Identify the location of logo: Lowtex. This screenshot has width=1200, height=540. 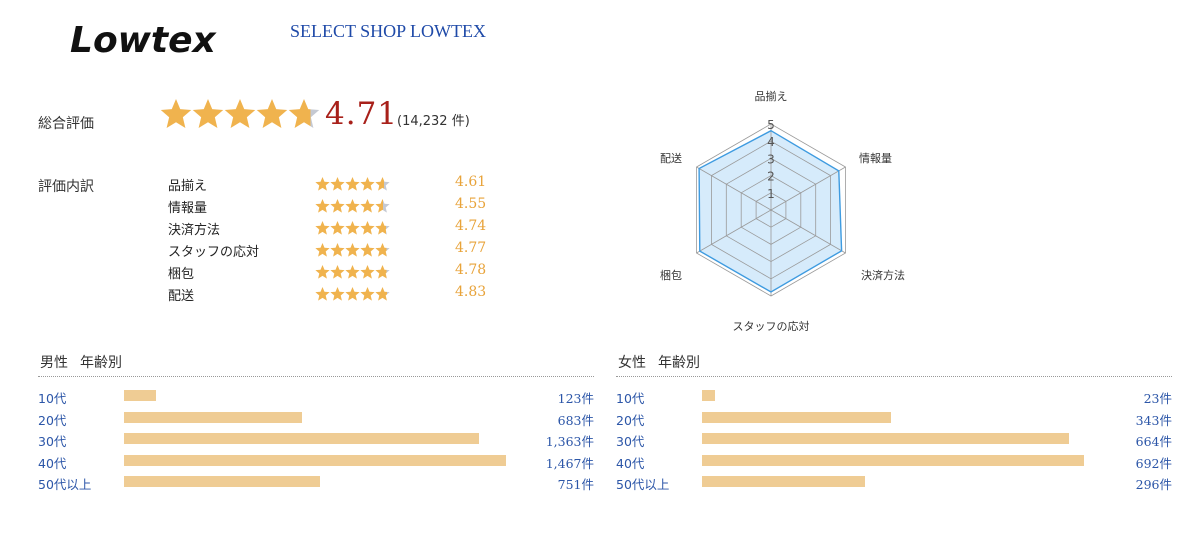
(143, 40).